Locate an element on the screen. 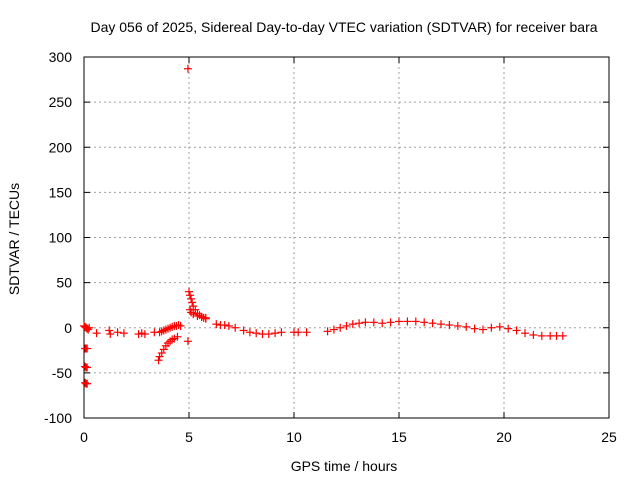 This screenshot has width=640, height=480. y-tick-label: 200 is located at coordinates (61, 147).